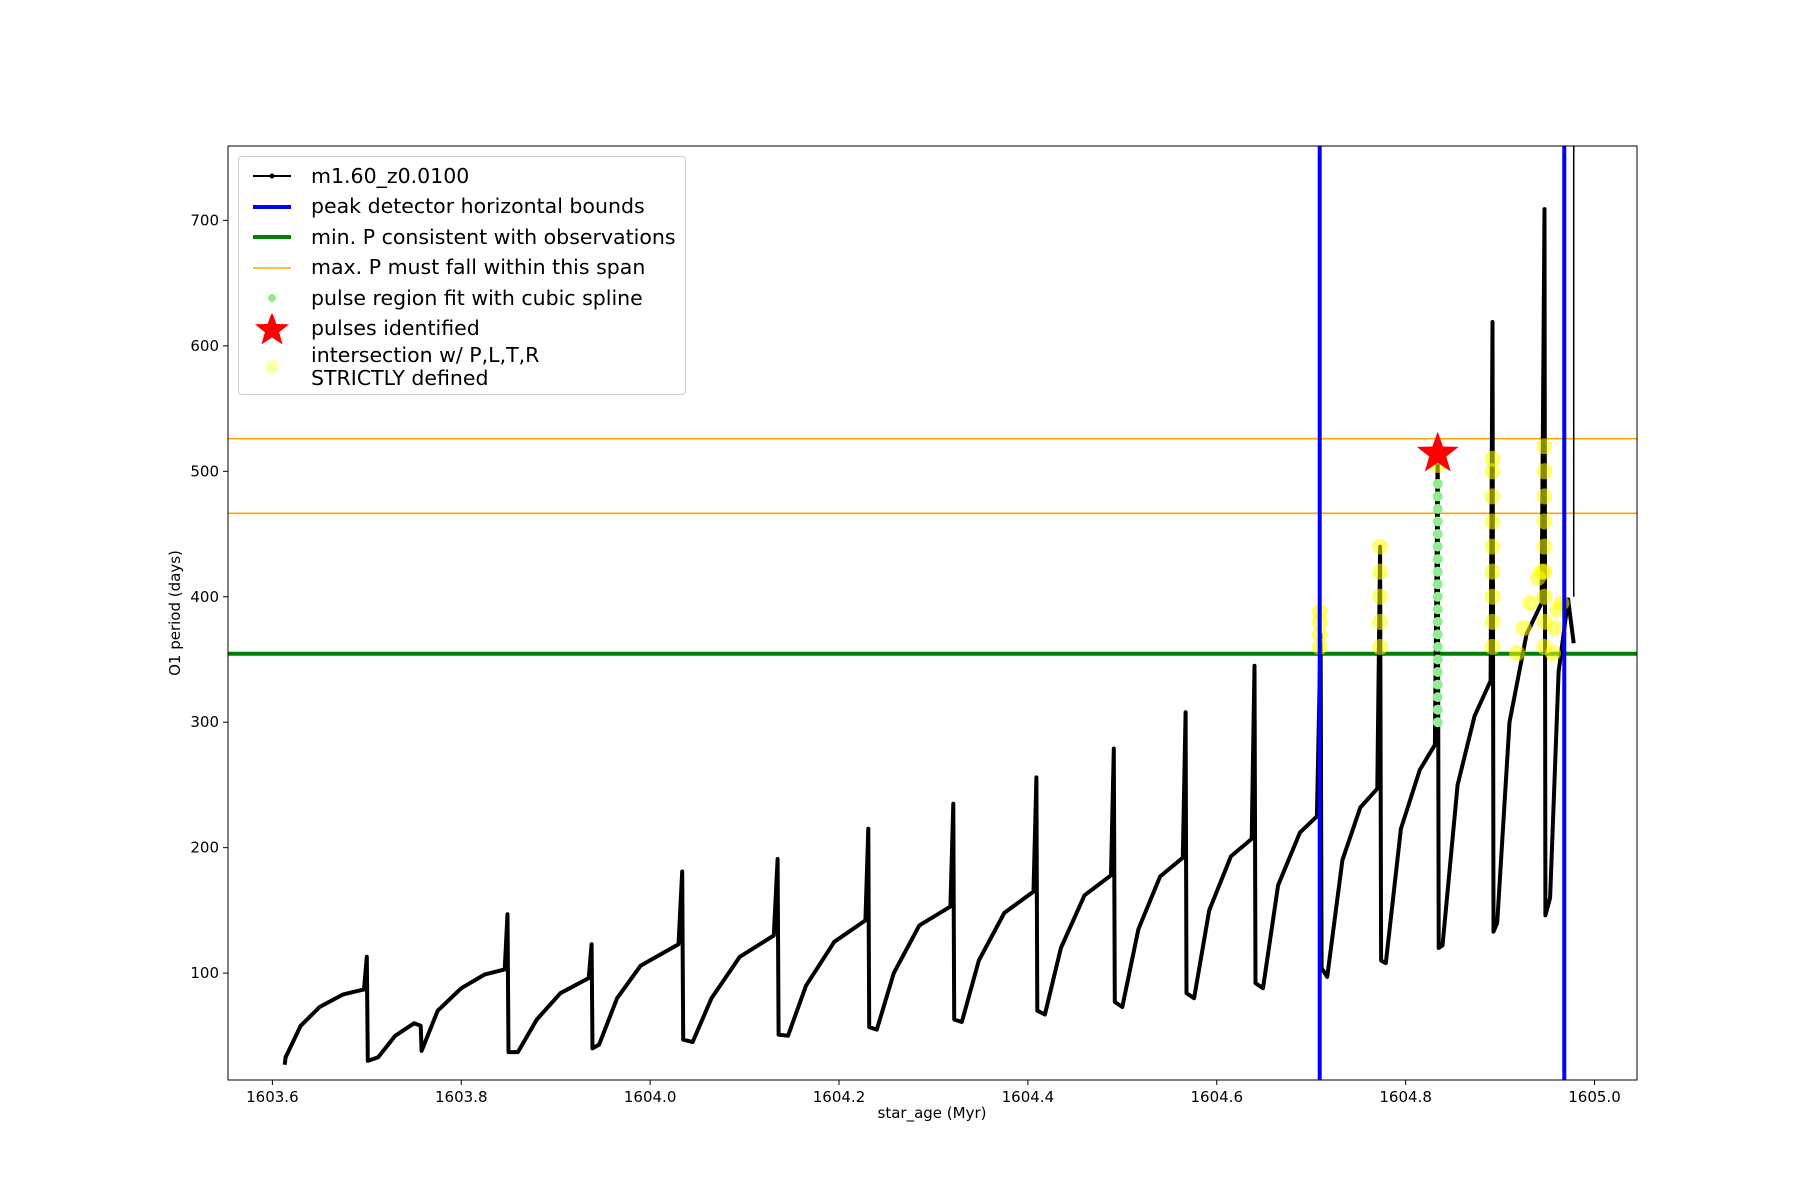 This screenshot has height=1204, width=1800. I want to click on legend-entry: min. P consistent with observations, so click(462, 237).